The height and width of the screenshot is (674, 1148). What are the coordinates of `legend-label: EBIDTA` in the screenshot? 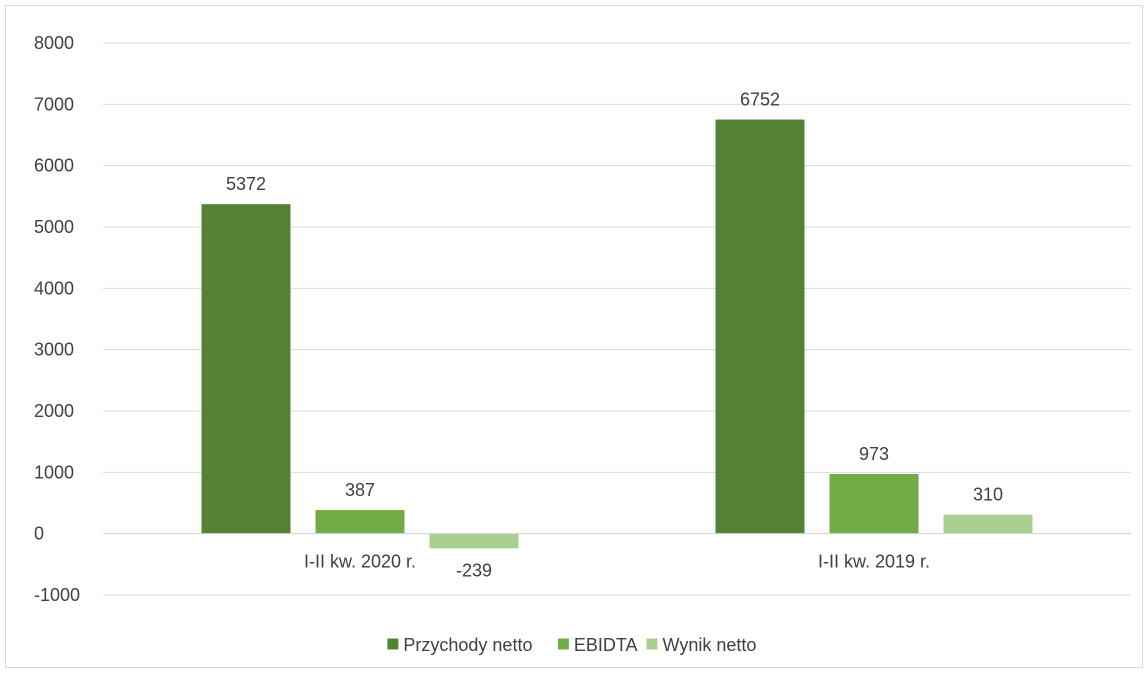 It's located at (606, 645).